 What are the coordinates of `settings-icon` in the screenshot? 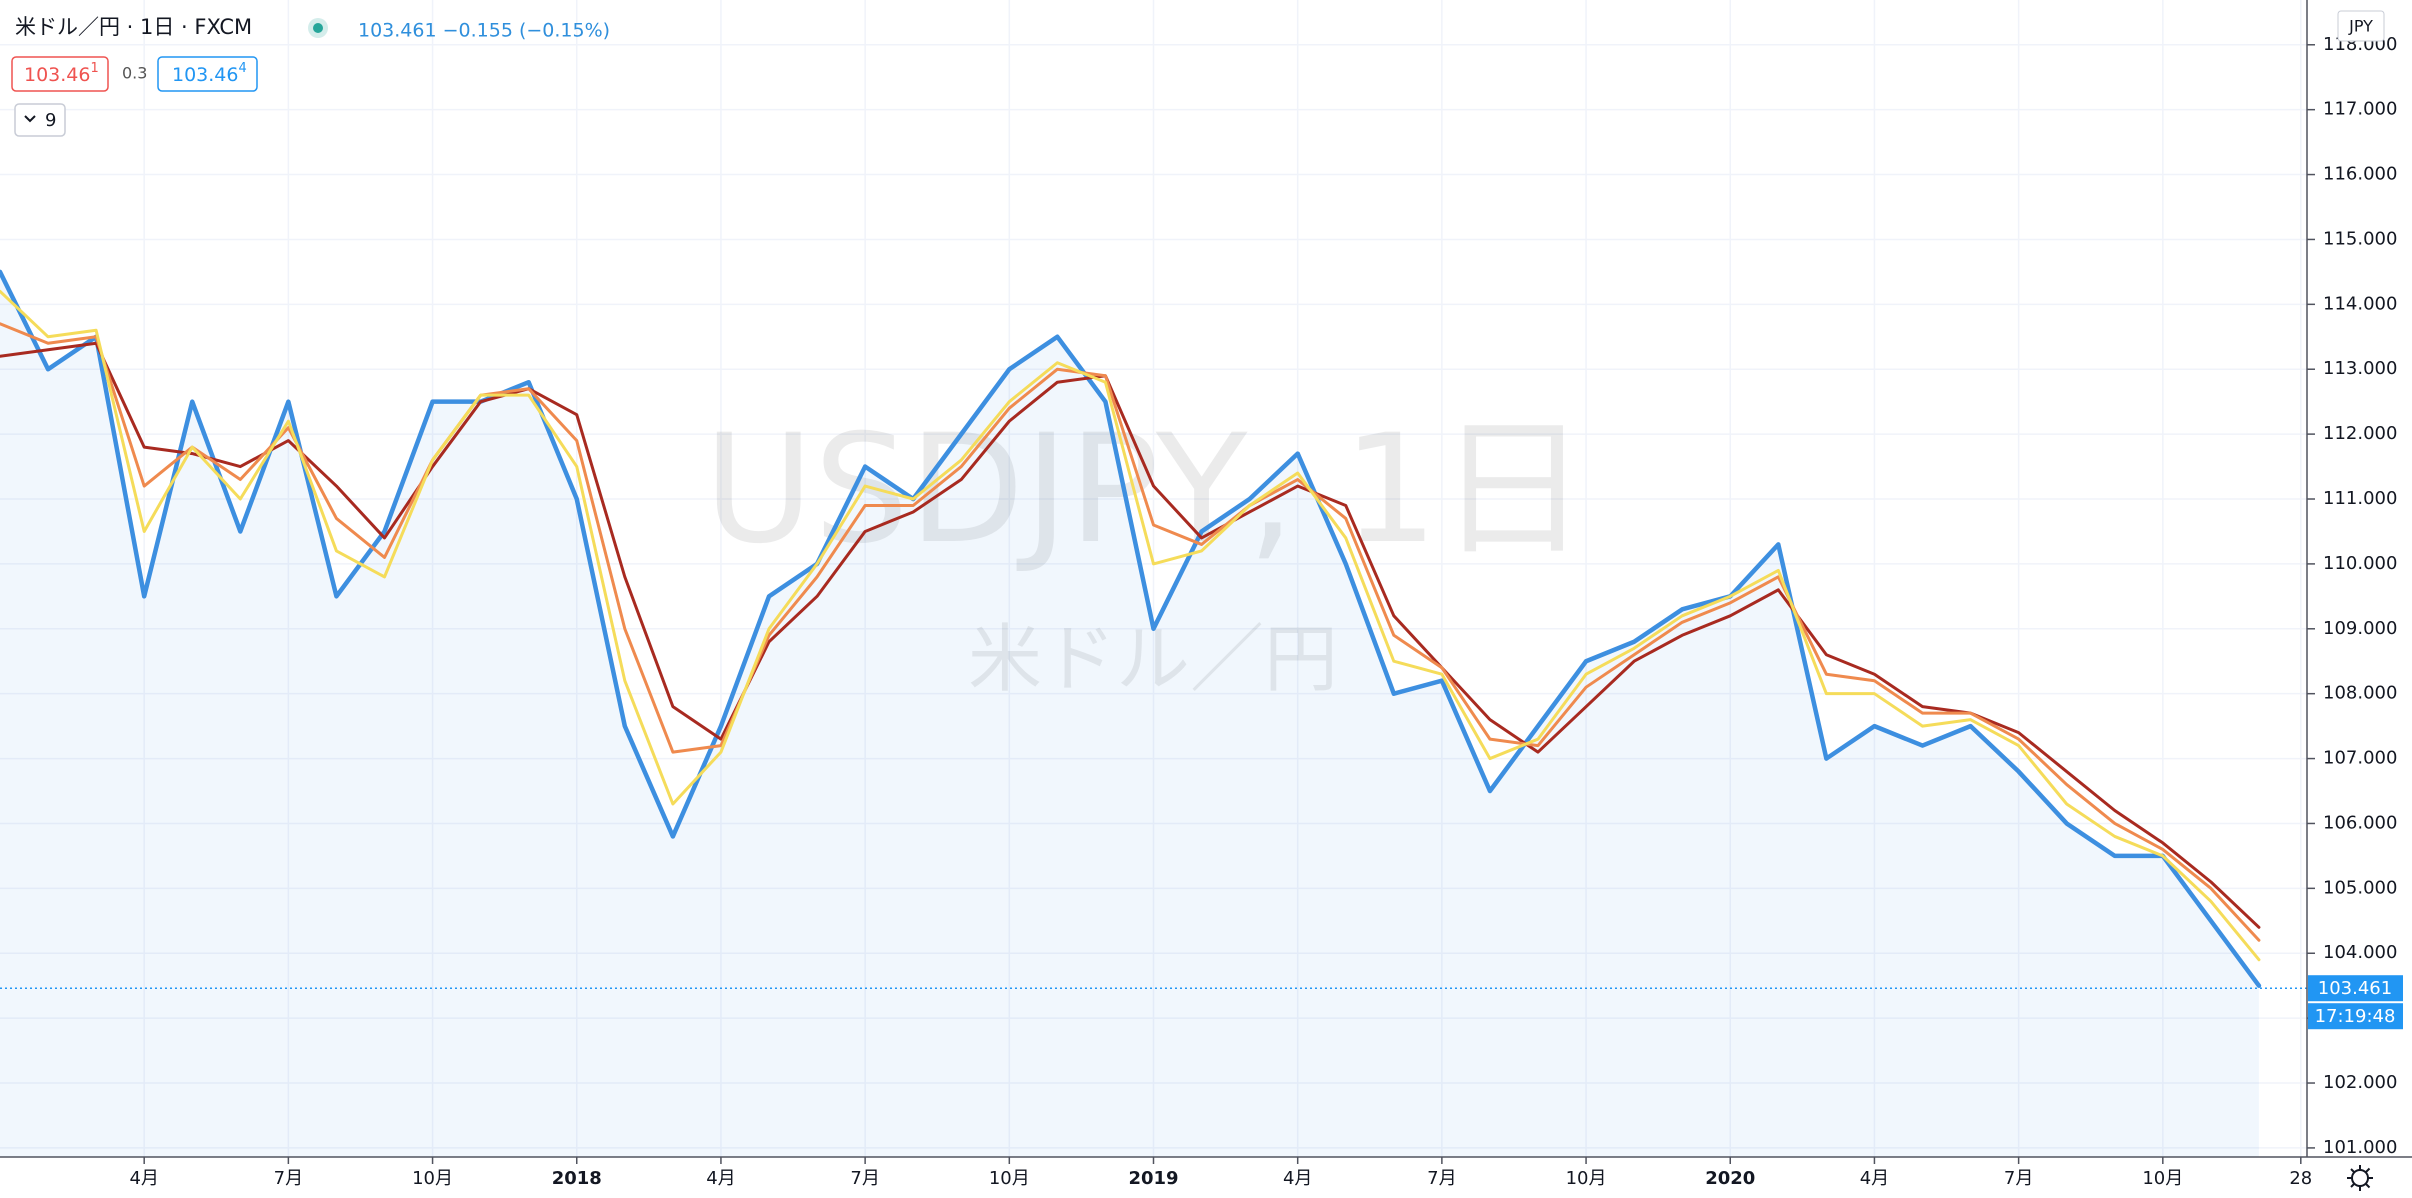 It's located at (2360, 1178).